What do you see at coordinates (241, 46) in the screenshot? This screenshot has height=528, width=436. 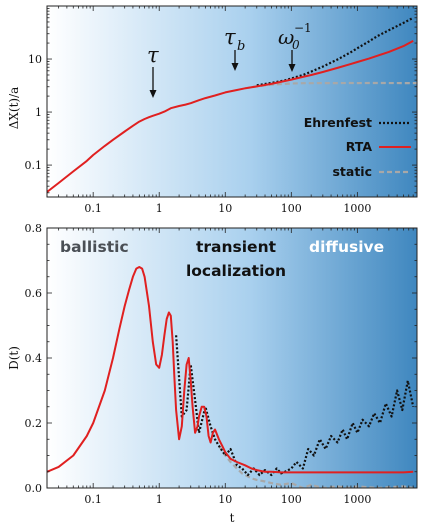 I see `annotation-tau-b-sub: b` at bounding box center [241, 46].